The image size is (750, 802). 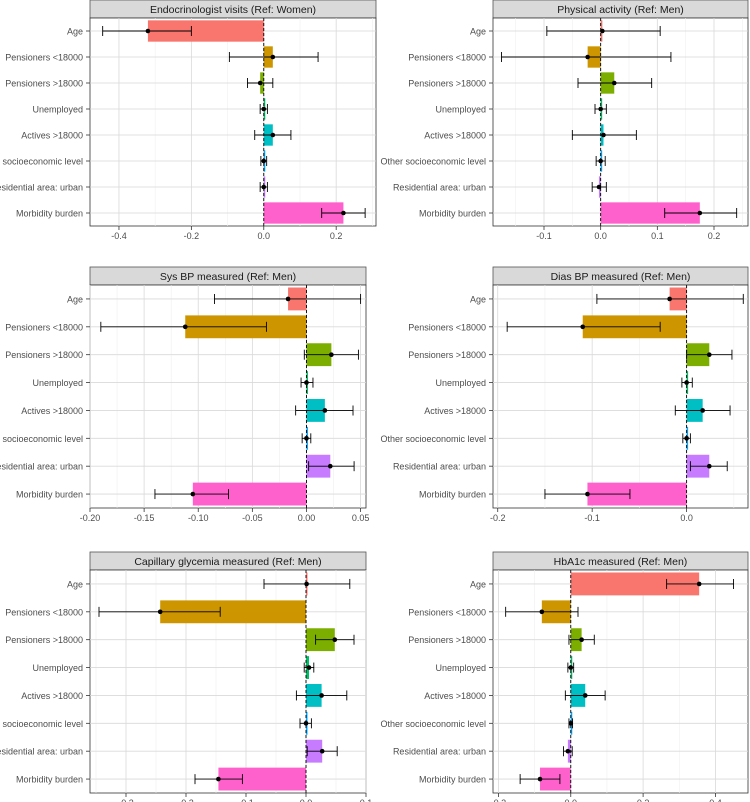 What do you see at coordinates (715, 800) in the screenshot?
I see `x-tick-label: 0.4` at bounding box center [715, 800].